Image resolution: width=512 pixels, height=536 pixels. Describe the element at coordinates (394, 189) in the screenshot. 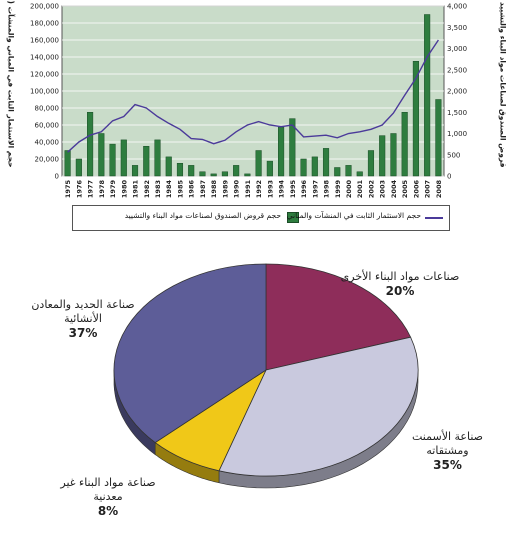

I see `x-tick-label: 2004` at that location.